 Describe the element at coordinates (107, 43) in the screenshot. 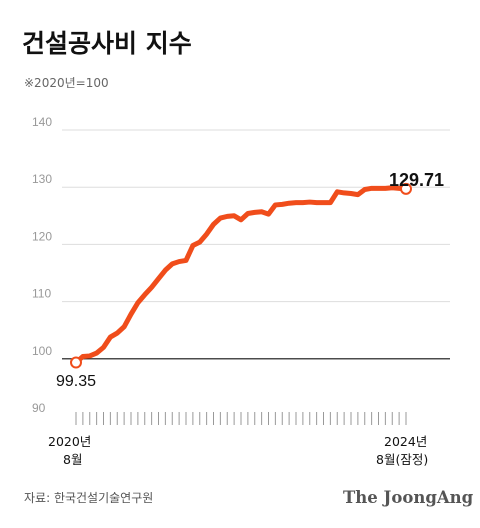

I see `chart-title: 건설공사비 지수` at that location.